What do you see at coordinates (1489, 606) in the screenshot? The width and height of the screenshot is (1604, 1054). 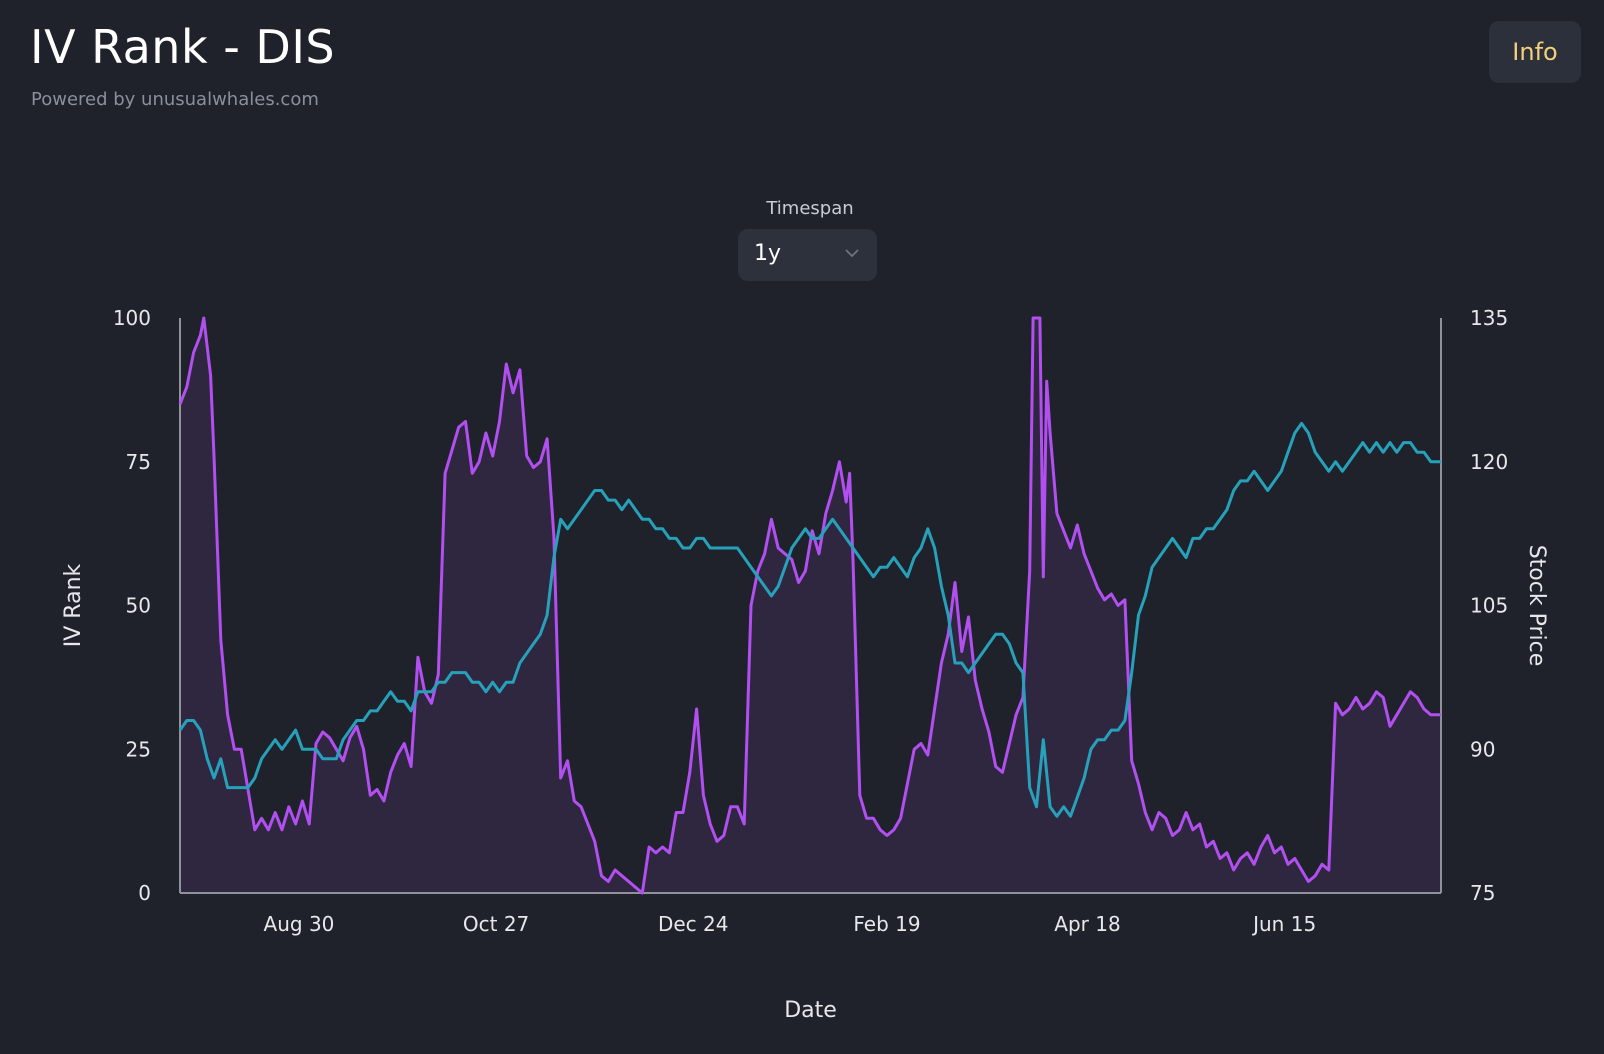 I see `y-right-tick-label: 105` at bounding box center [1489, 606].